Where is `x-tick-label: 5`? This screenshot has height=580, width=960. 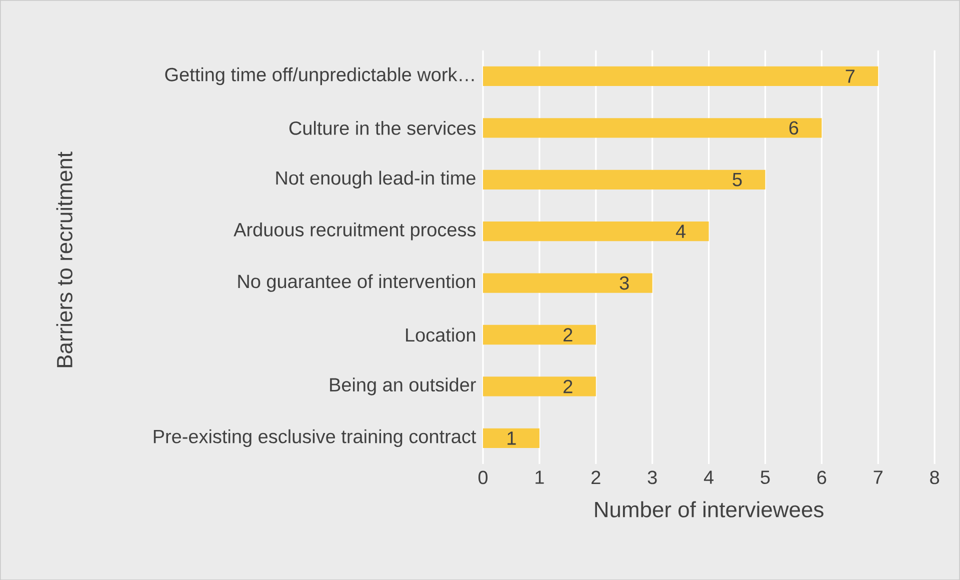 x-tick-label: 5 is located at coordinates (765, 477).